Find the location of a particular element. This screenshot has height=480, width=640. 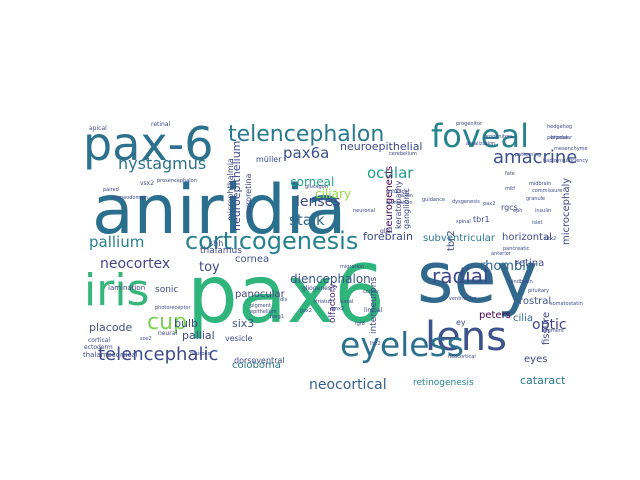

word-60: dorsoventral is located at coordinates (259, 360).